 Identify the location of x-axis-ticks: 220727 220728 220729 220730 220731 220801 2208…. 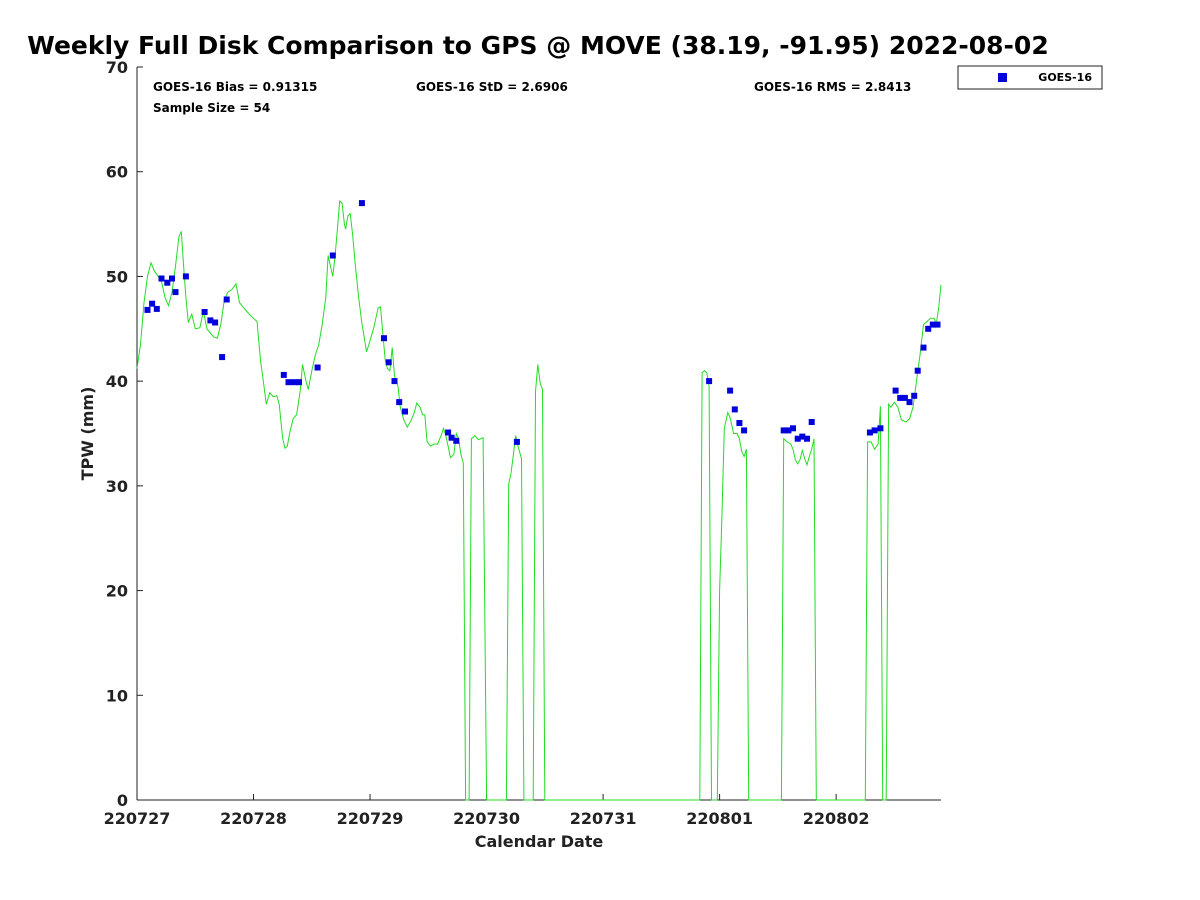
(487, 811).